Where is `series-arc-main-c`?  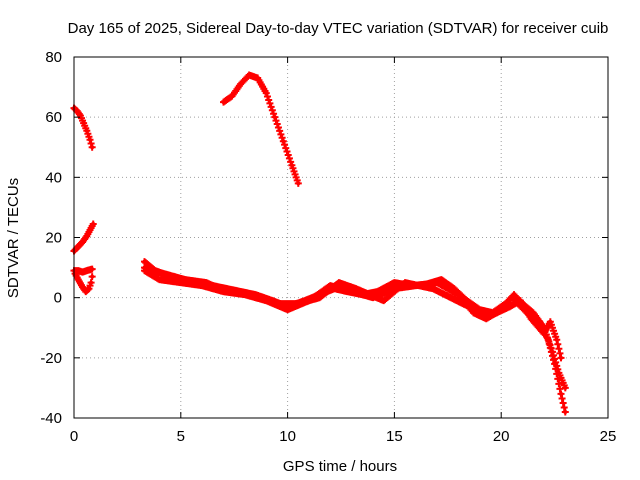
series-arc-main-c is located at coordinates (352, 313).